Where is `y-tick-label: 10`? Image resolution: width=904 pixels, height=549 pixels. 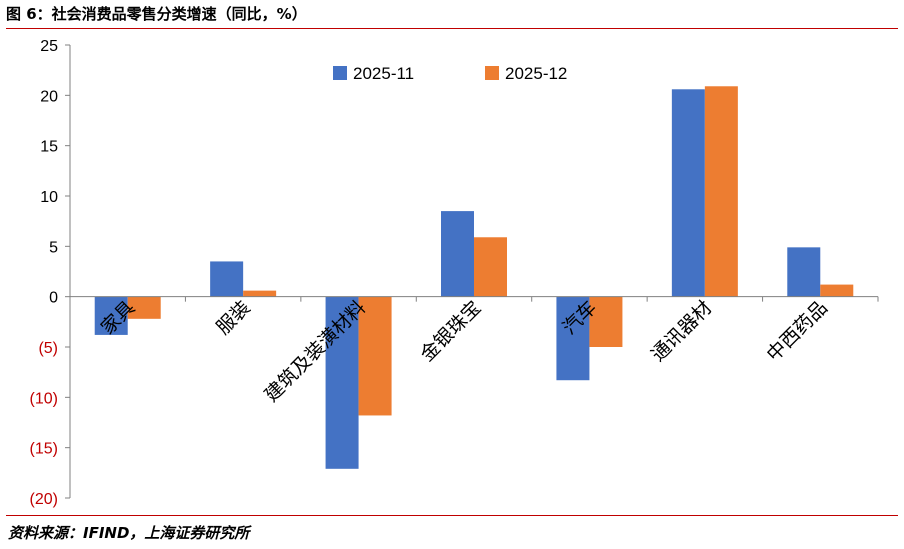 y-tick-label: 10 is located at coordinates (49, 197).